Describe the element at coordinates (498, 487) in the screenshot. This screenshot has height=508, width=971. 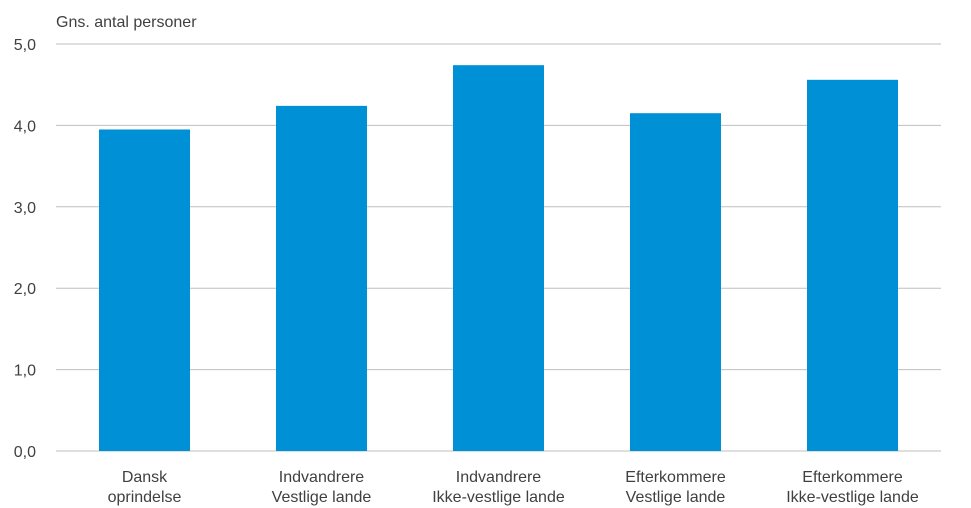
I see `x-tick-label: Indvandrere Ikke-vestlige lande` at that location.